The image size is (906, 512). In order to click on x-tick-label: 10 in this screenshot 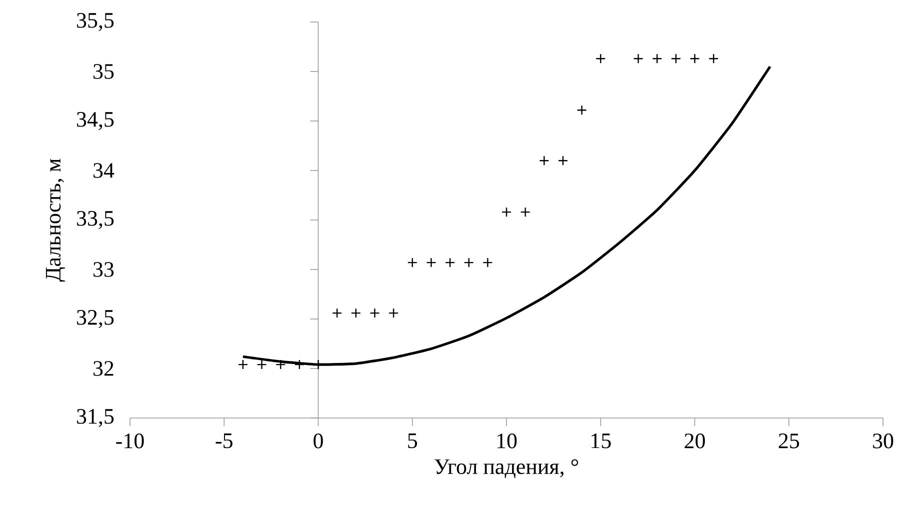, I will do `click(507, 441)`.